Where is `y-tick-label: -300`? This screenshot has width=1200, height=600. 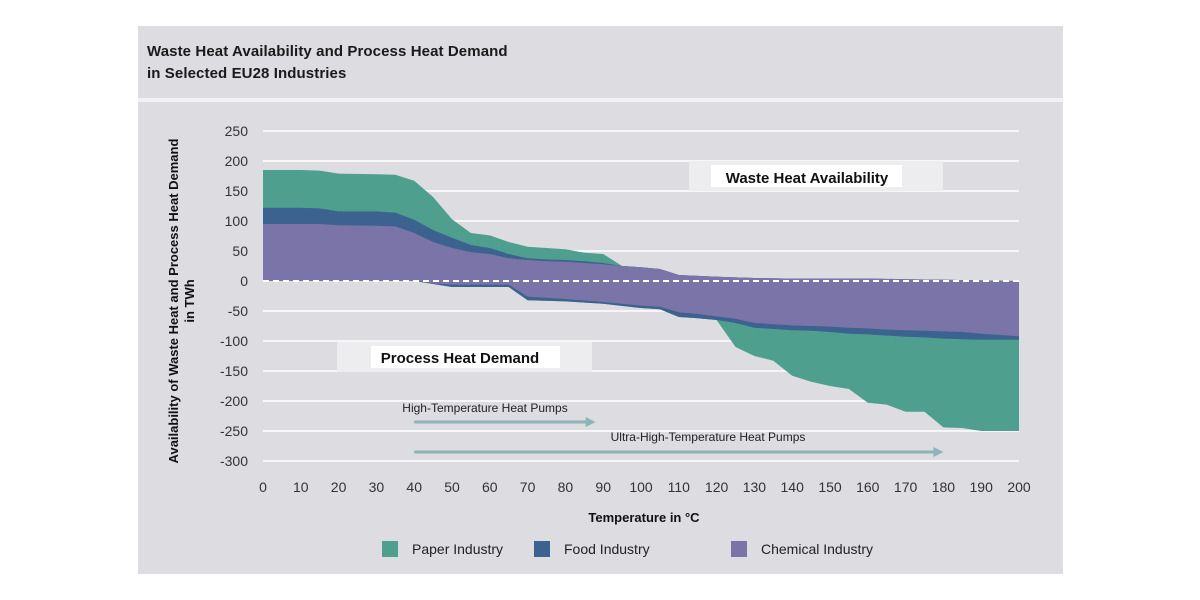
y-tick-label: -300 is located at coordinates (234, 461).